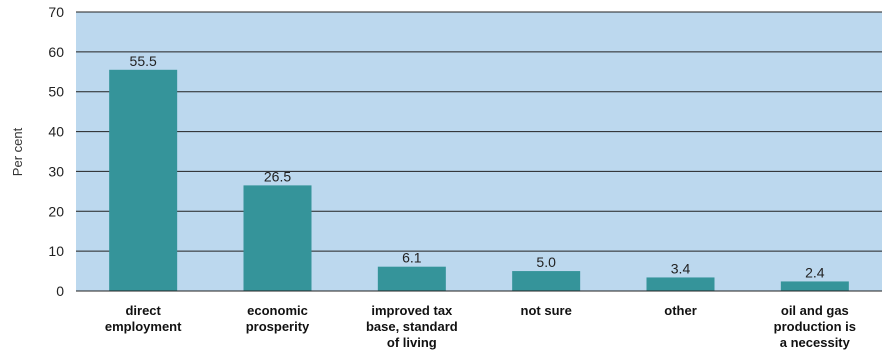 This screenshot has width=886, height=361. Describe the element at coordinates (60, 291) in the screenshot. I see `y-tick-label: 0` at that location.